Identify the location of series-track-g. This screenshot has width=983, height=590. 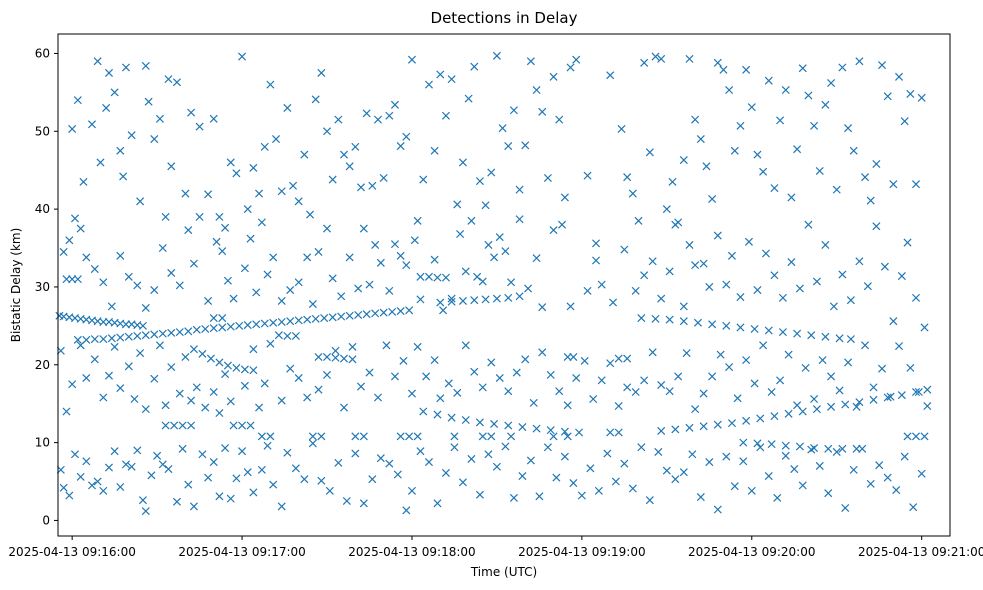
(794, 410).